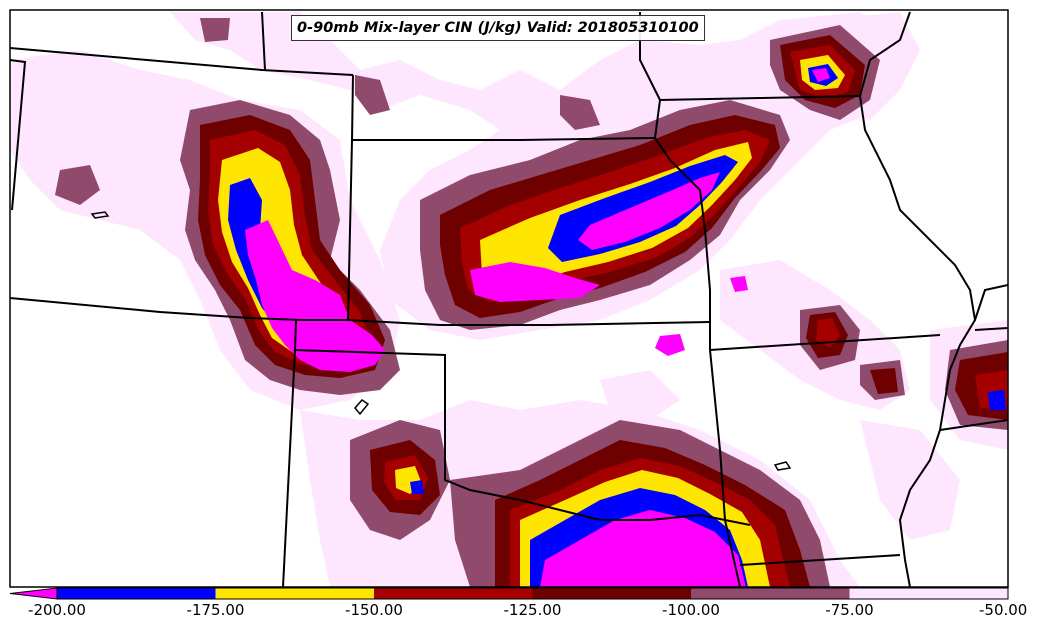  Describe the element at coordinates (374, 610) in the screenshot. I see `colorbar-tick-label: -150.00` at that location.